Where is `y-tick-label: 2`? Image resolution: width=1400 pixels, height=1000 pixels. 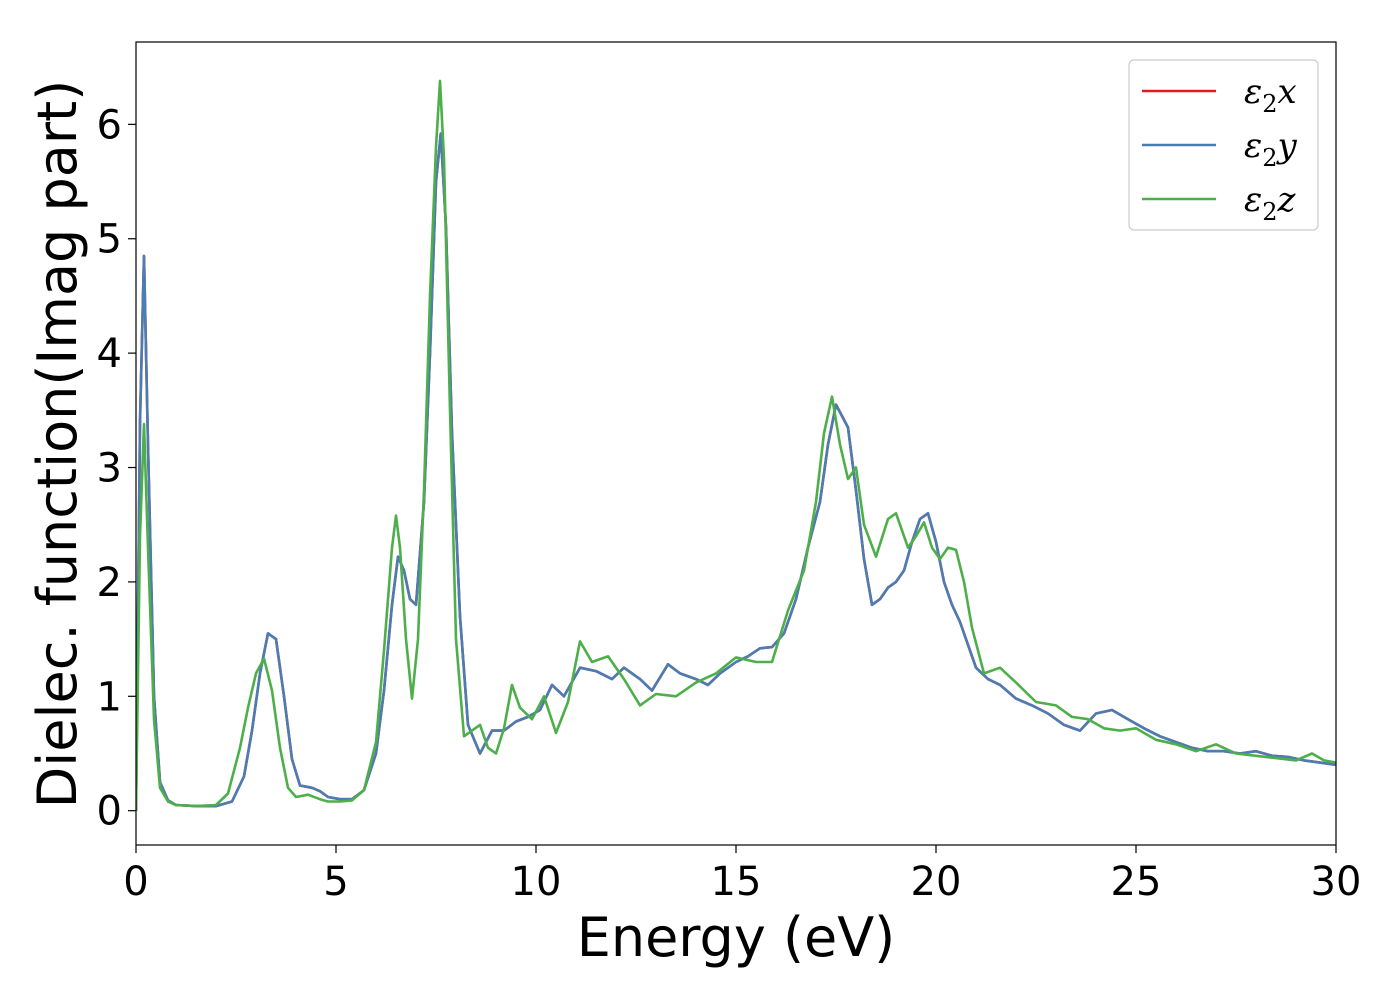 y-tick-label: 2 is located at coordinates (109, 583).